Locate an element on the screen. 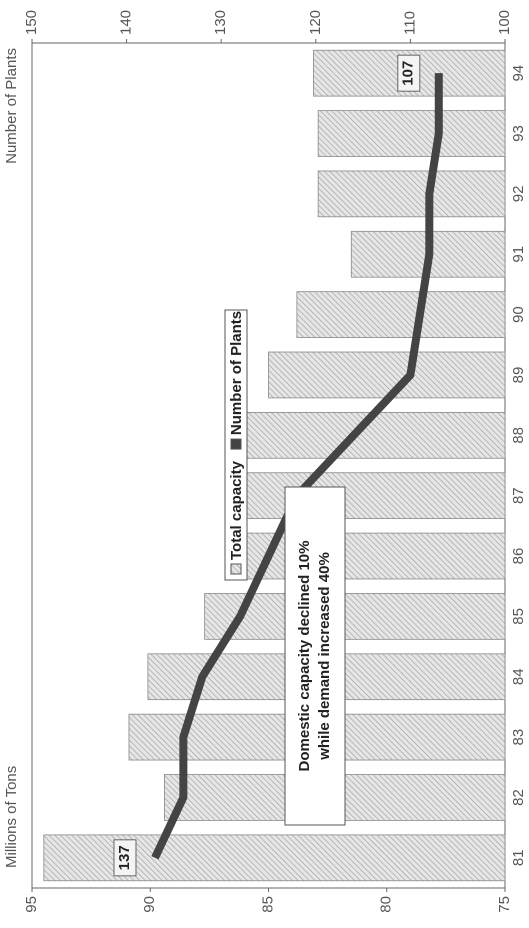 Image resolution: width=529 pixels, height=928 pixels. legend-label: Number of Plants is located at coordinates (236, 373).